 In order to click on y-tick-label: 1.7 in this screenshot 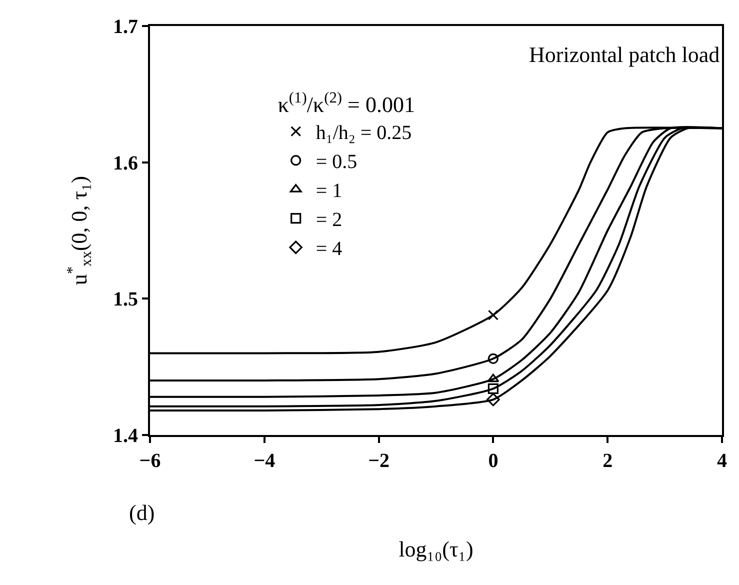, I will do `click(125, 27)`.